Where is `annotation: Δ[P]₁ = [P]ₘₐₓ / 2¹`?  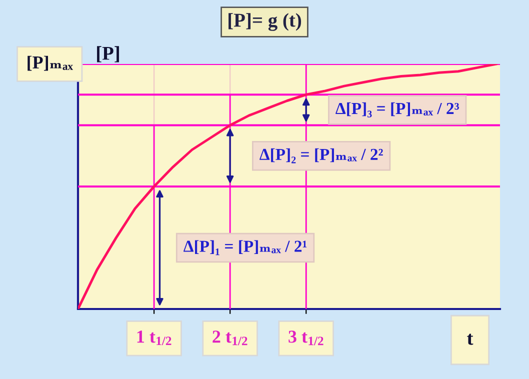 annotation: Δ[P]₁ = [P]ₘₐₓ / 2¹ is located at coordinates (245, 248).